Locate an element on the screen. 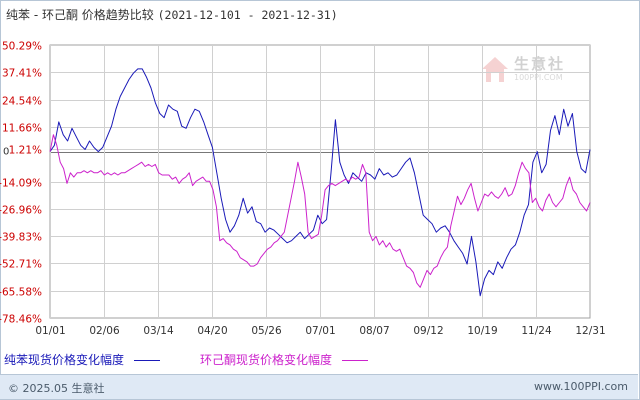  y-tick-label: -78.46% is located at coordinates (21, 320).